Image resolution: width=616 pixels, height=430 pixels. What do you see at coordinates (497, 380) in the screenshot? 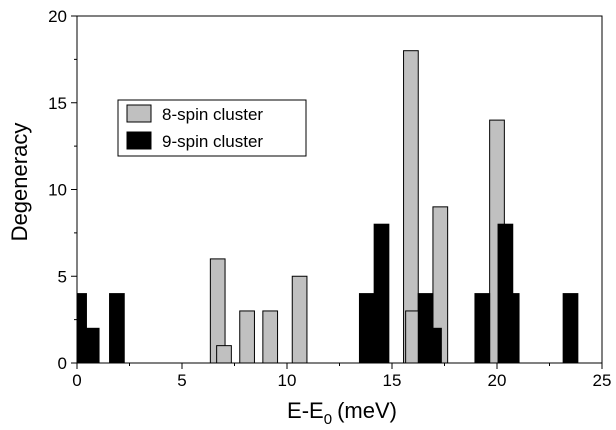
I see `x-tick-label-4: 20` at bounding box center [497, 380].